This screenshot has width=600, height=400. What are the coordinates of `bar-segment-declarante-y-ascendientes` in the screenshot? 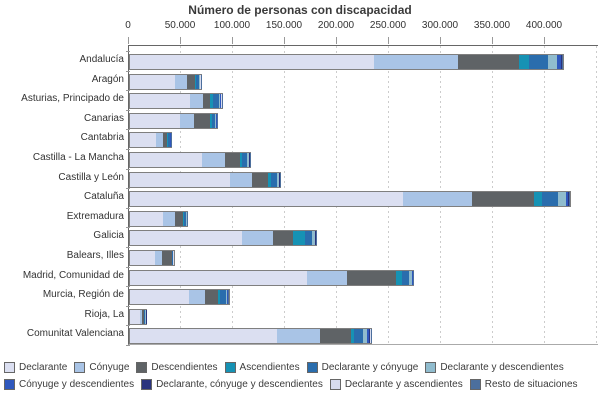 It's located at (562, 62).